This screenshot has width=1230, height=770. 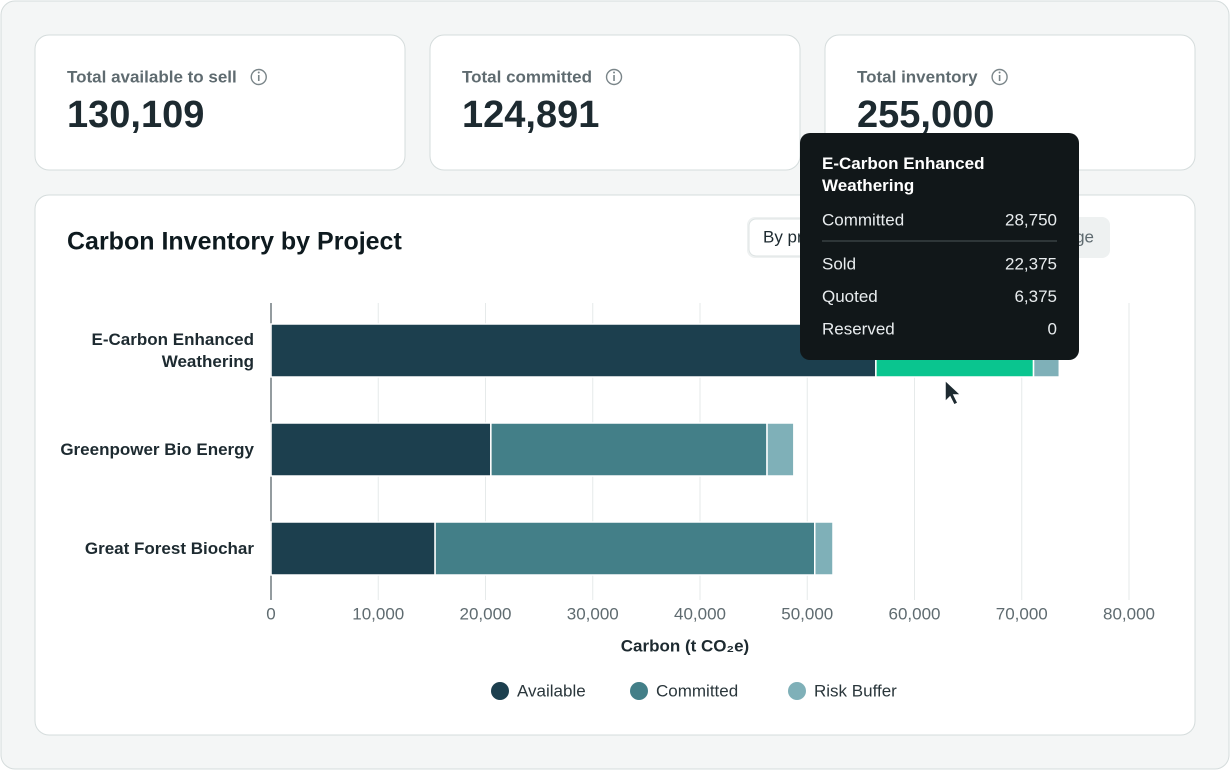 What do you see at coordinates (270, 613) in the screenshot?
I see `x-tick-label: 0` at bounding box center [270, 613].